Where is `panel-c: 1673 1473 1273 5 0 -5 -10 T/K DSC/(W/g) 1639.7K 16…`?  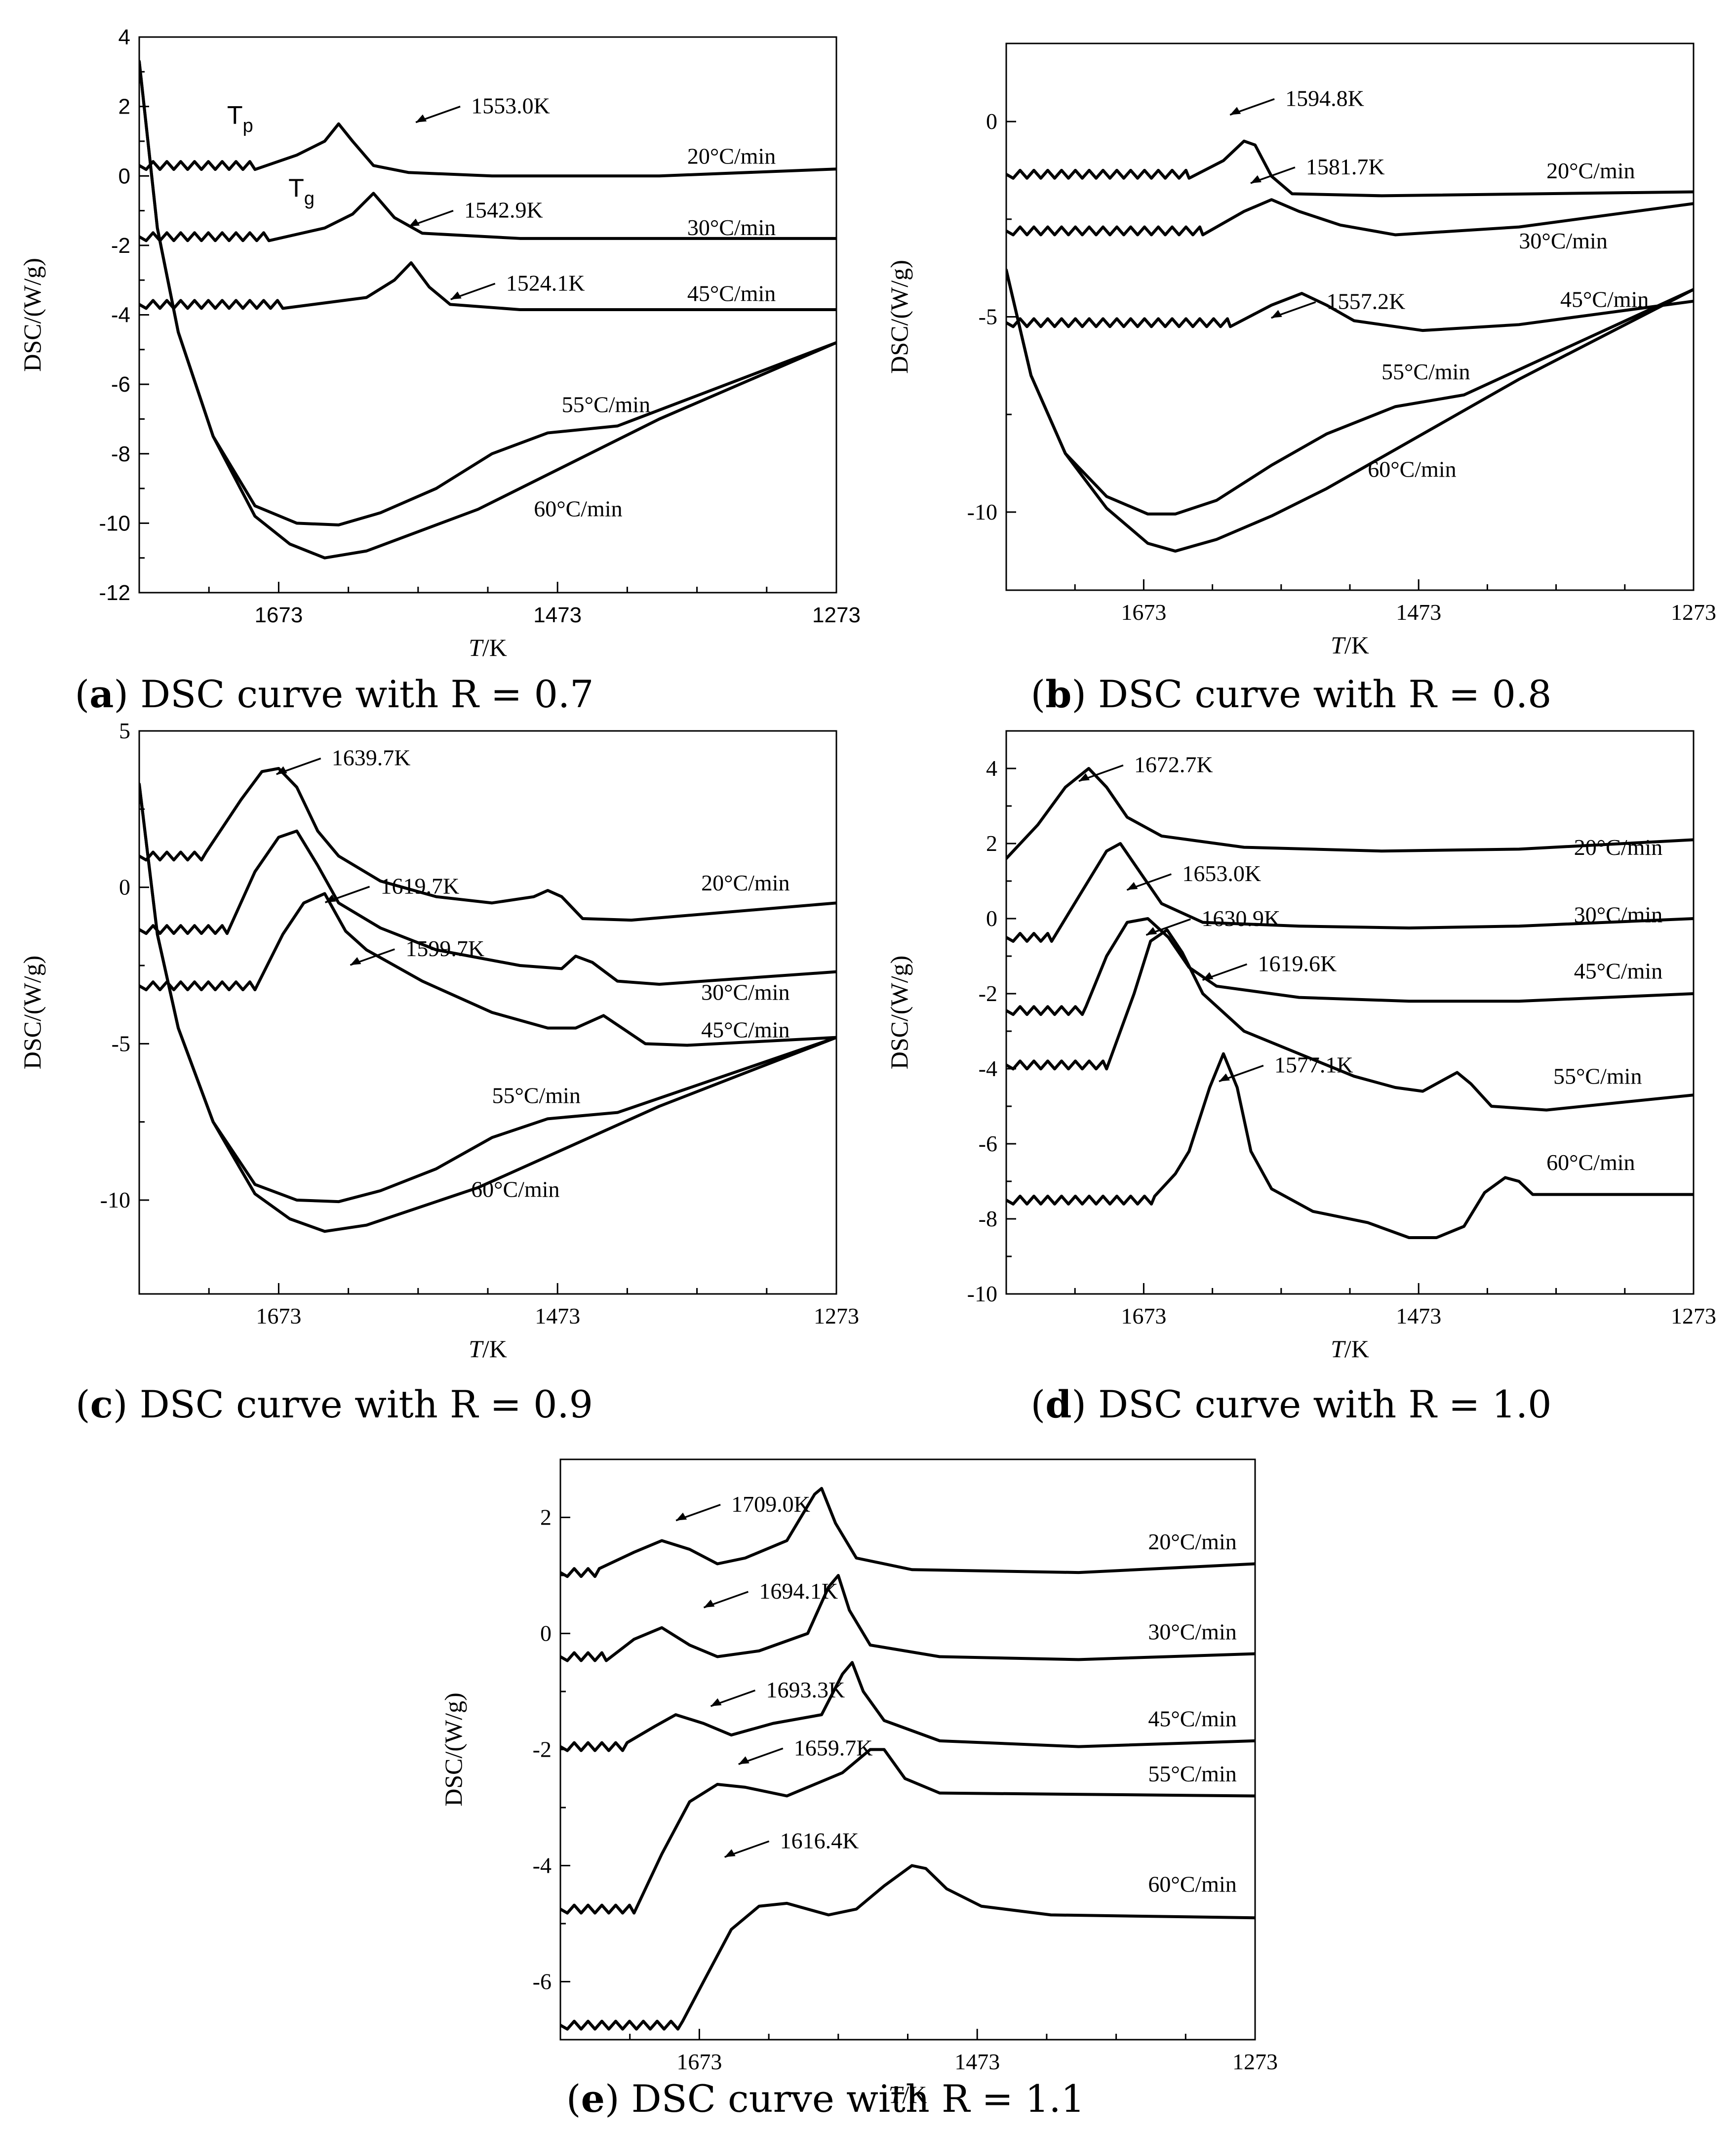 panel-c: 1673 1473 1273 5 0 -5 -10 T/K DSC/(W/g) 1639.7K 16… is located at coordinates (438, 1040).